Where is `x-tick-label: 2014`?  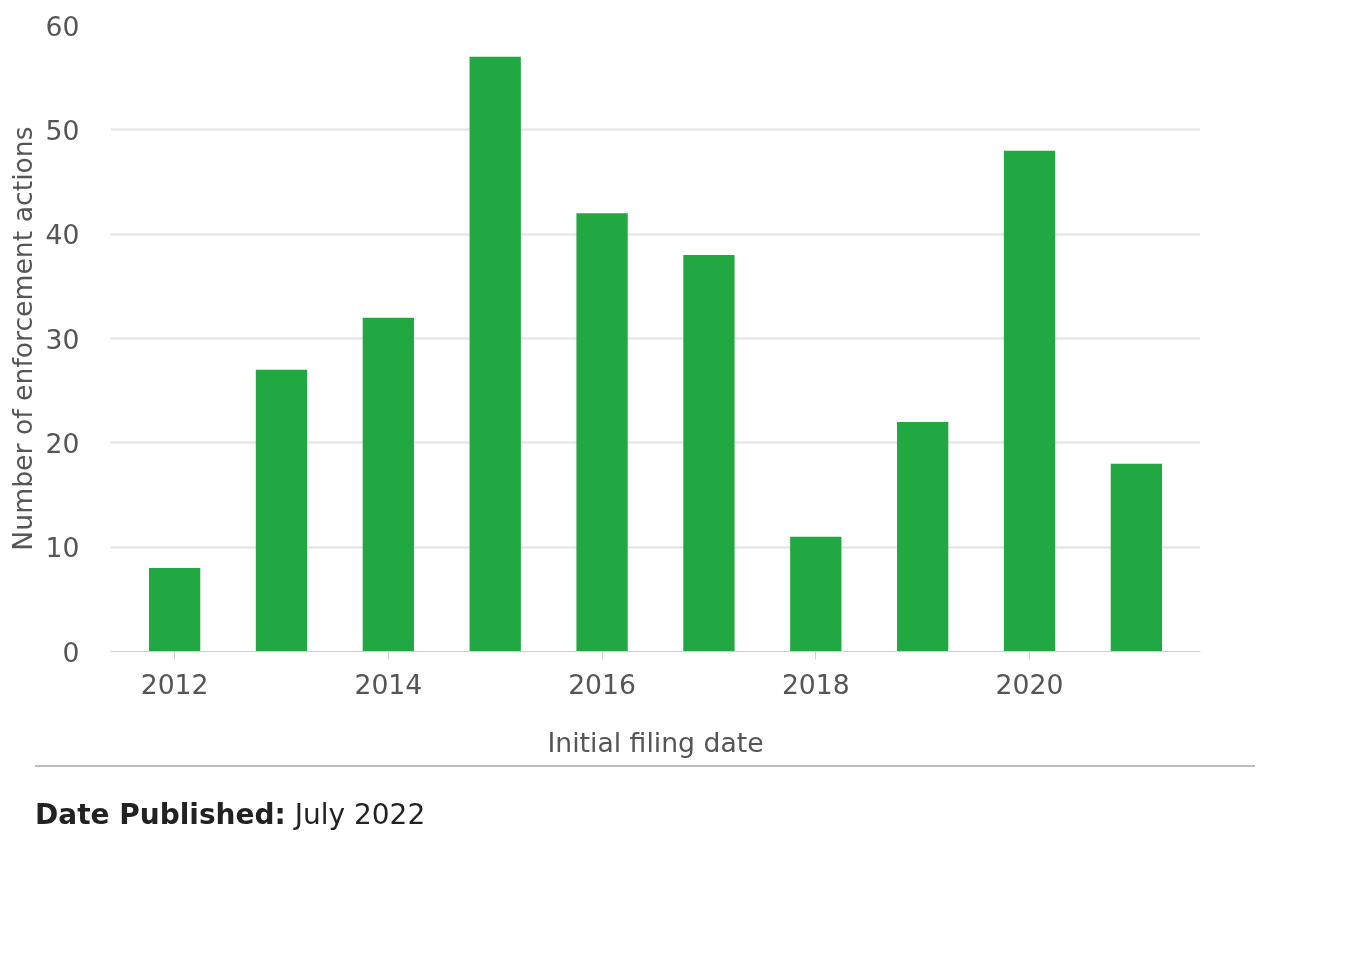
x-tick-label: 2014 is located at coordinates (388, 684).